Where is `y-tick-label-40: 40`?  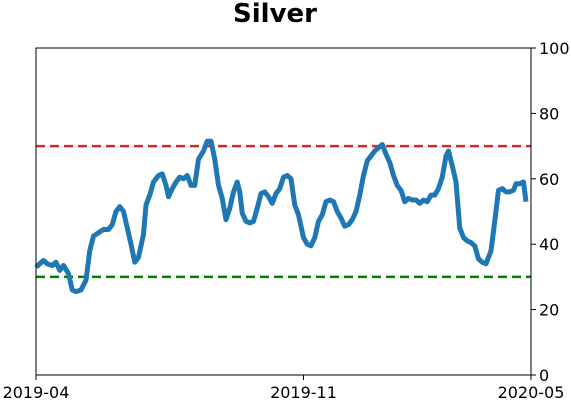 y-tick-label-40: 40 is located at coordinates (549, 244).